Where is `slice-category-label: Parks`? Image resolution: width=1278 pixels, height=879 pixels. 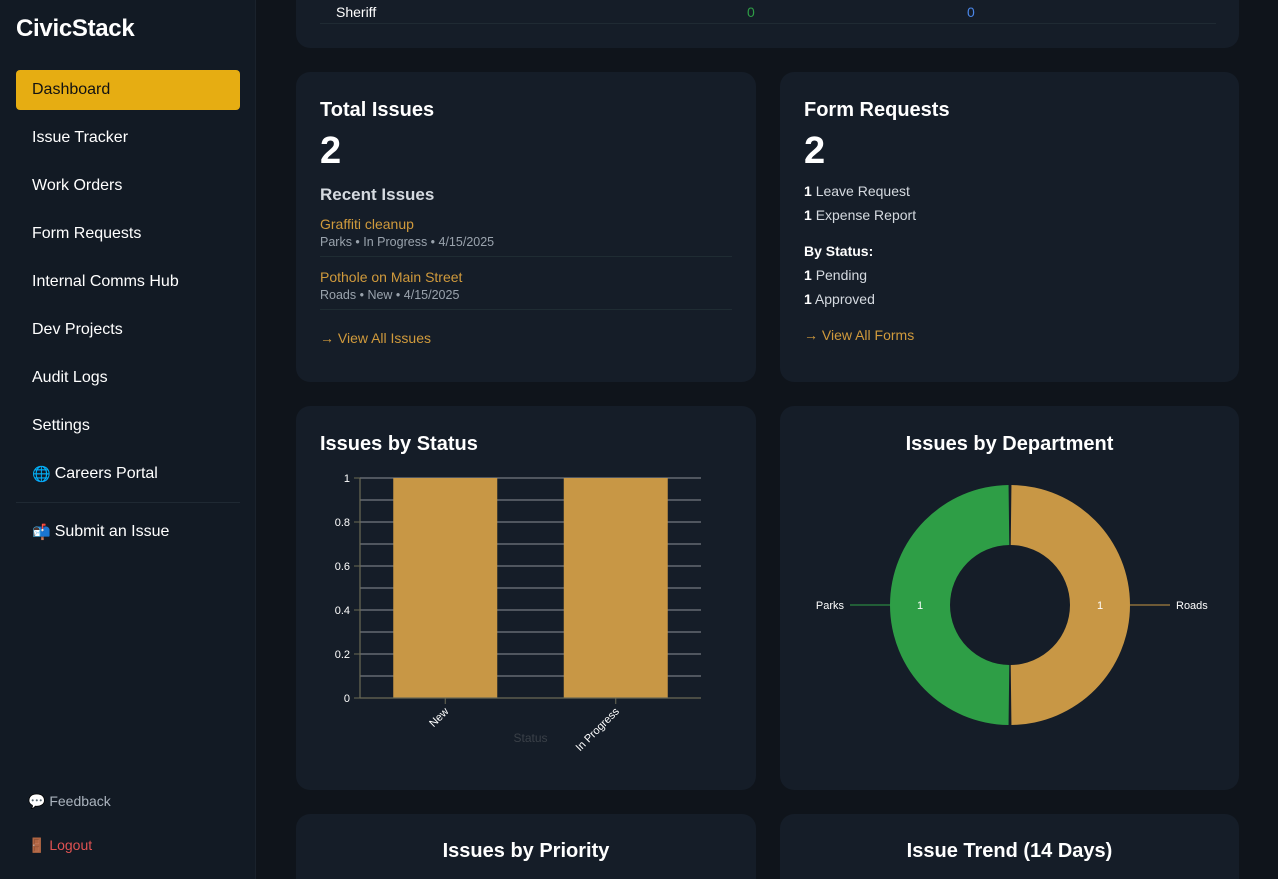 slice-category-label: Parks is located at coordinates (830, 606).